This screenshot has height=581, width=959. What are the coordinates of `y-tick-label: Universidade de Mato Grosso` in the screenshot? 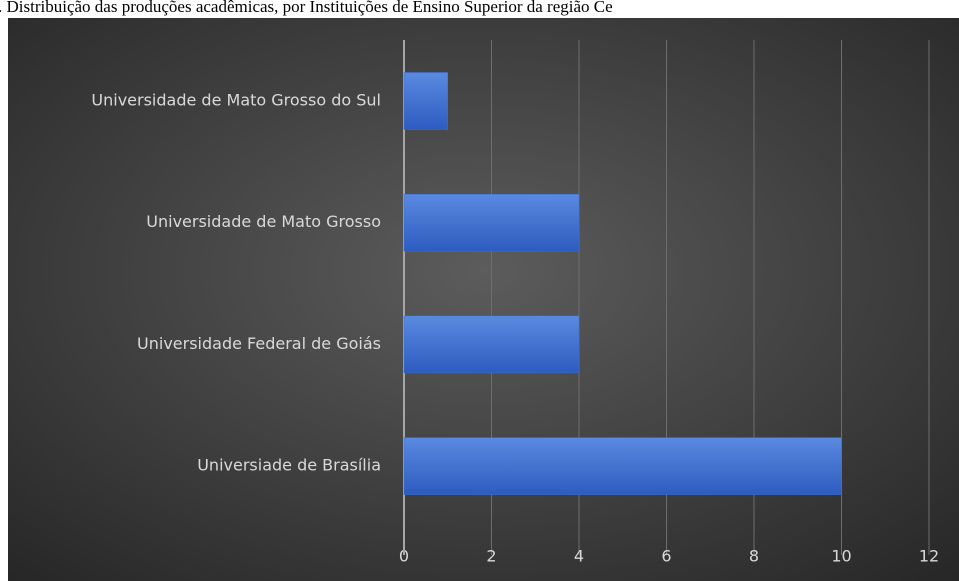 It's located at (263, 221).